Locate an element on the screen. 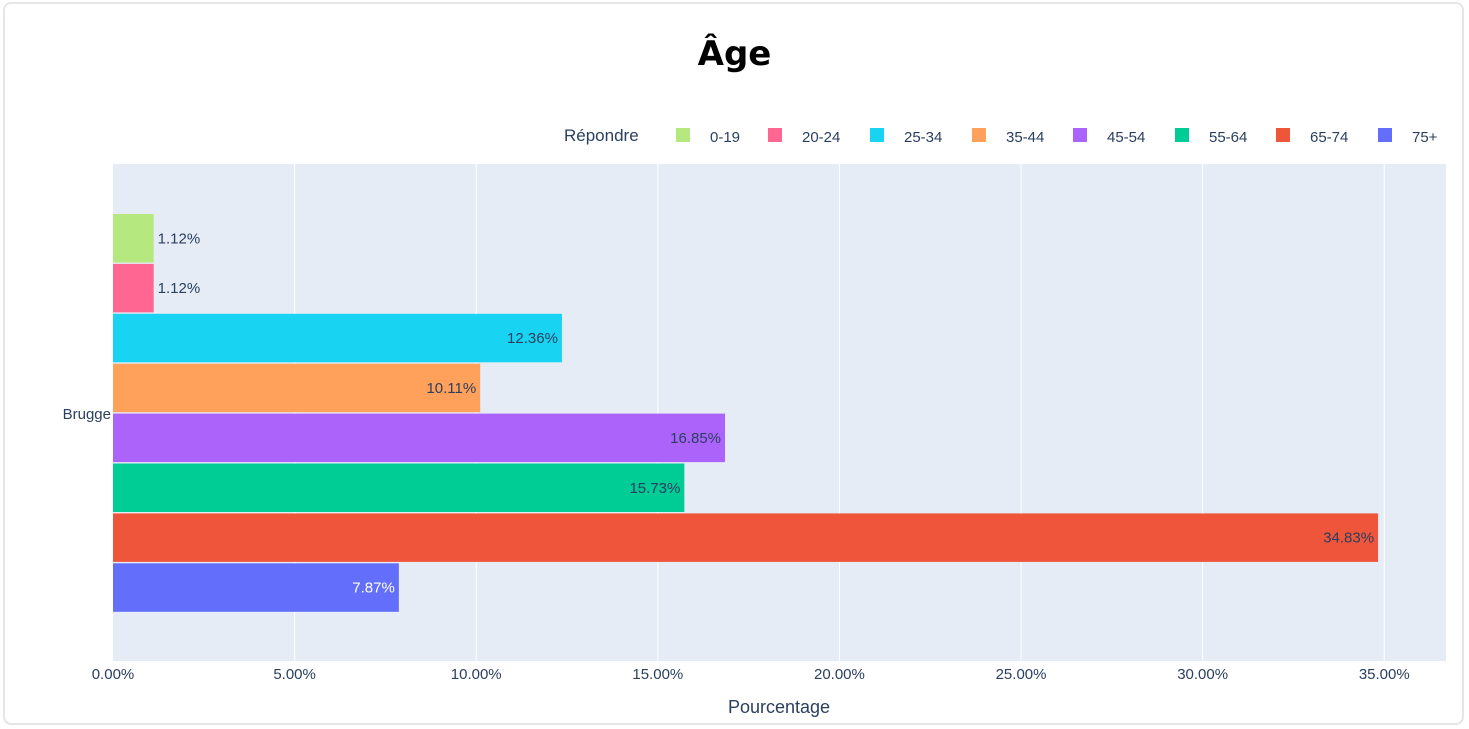  legend-item-label: 0-19 is located at coordinates (725, 137).